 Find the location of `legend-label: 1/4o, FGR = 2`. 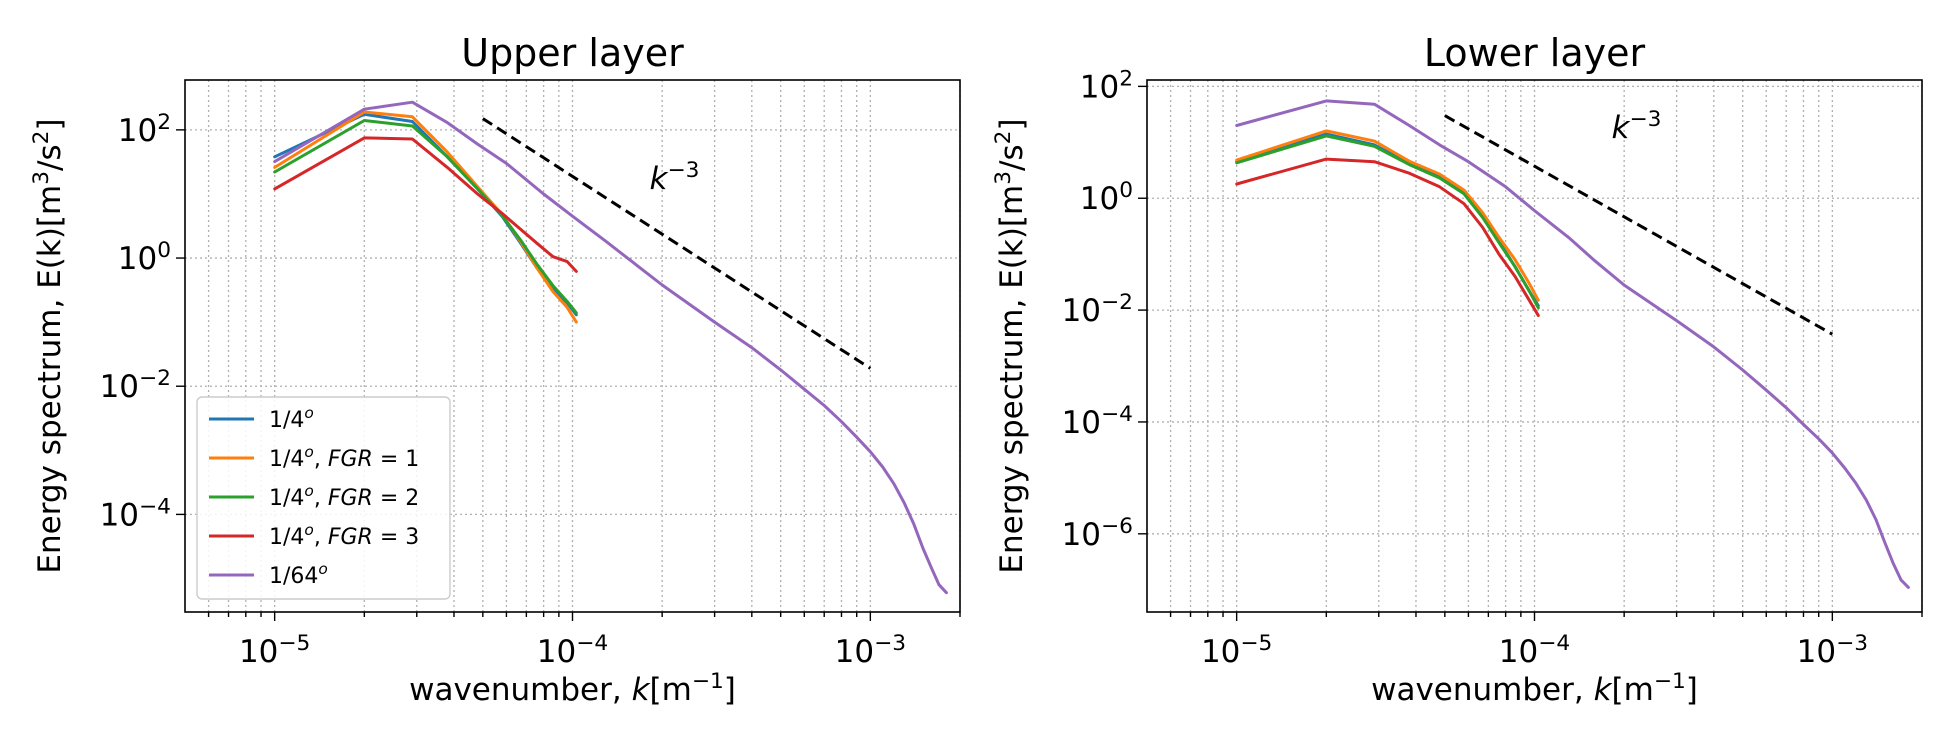

legend-label: 1/4o, FGR = 2 is located at coordinates (344, 496).